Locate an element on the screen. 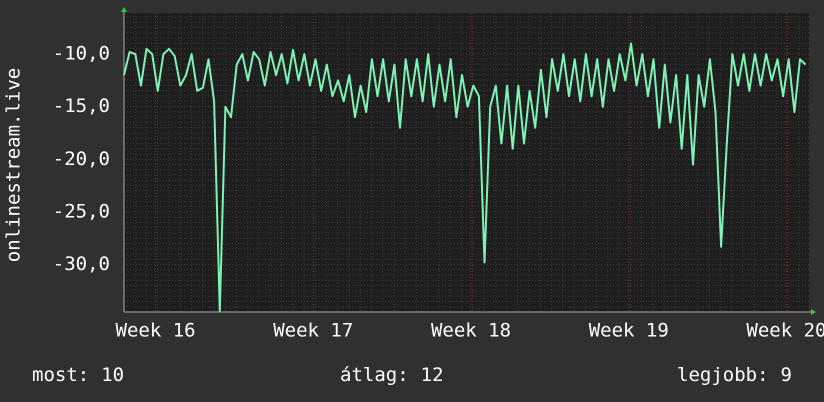  stat-name: legjobb: is located at coordinates (723, 375).